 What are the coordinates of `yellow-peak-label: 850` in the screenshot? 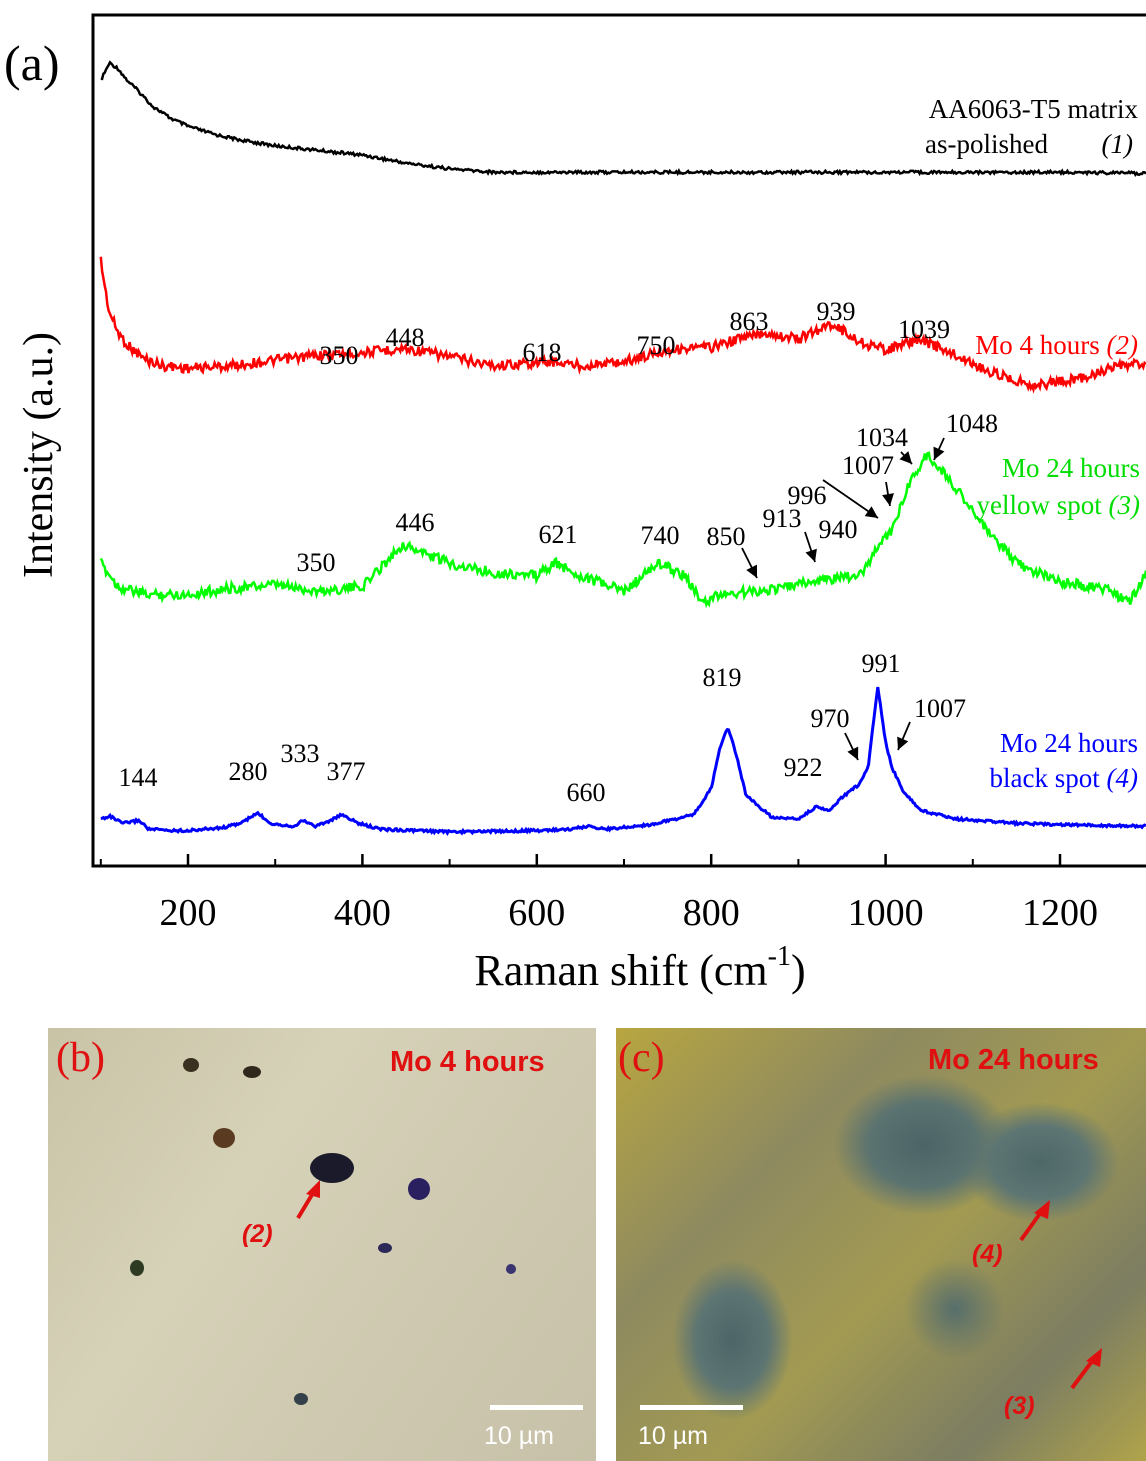 It's located at (726, 536).